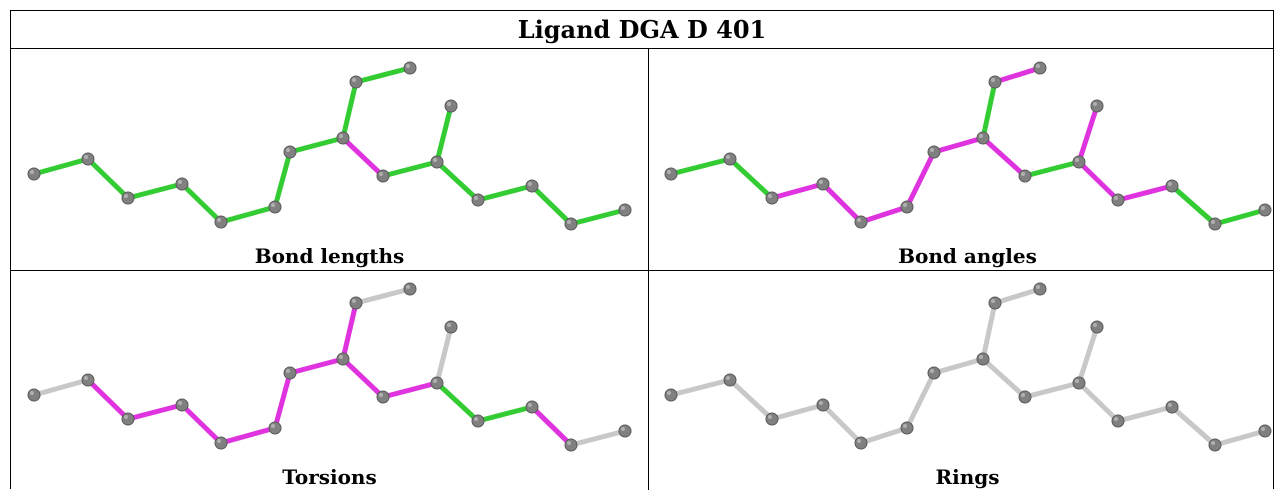 The width and height of the screenshot is (1275, 491). I want to click on figure-title: Ligand DGA D 401, so click(642, 30).